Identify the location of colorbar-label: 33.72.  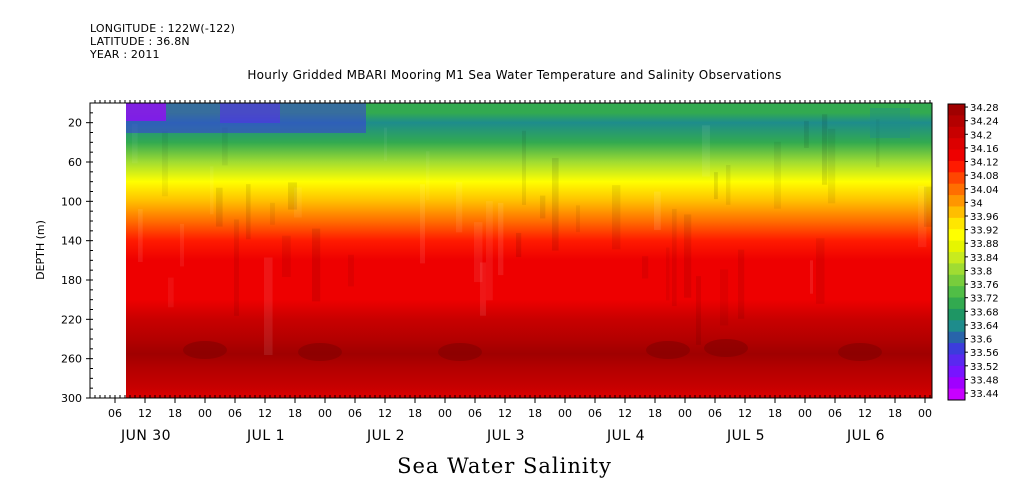
(984, 299).